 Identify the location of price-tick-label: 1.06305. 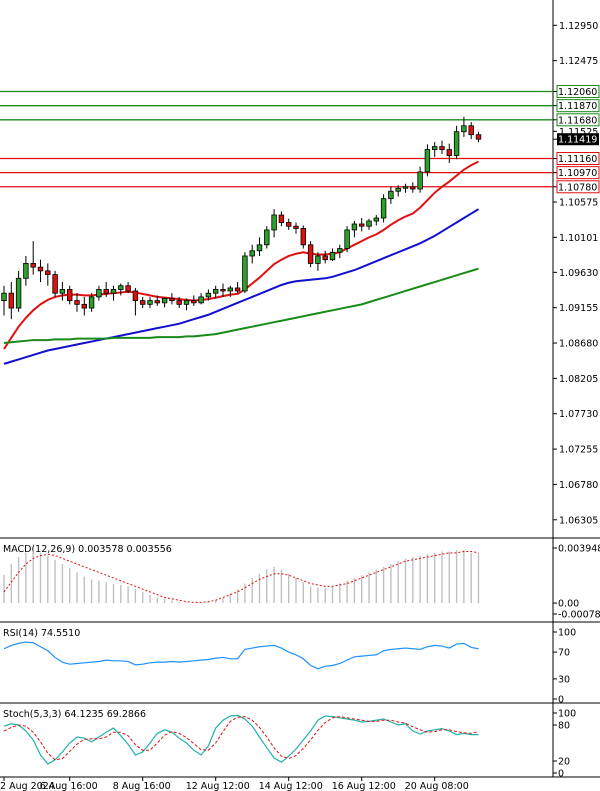
(578, 520).